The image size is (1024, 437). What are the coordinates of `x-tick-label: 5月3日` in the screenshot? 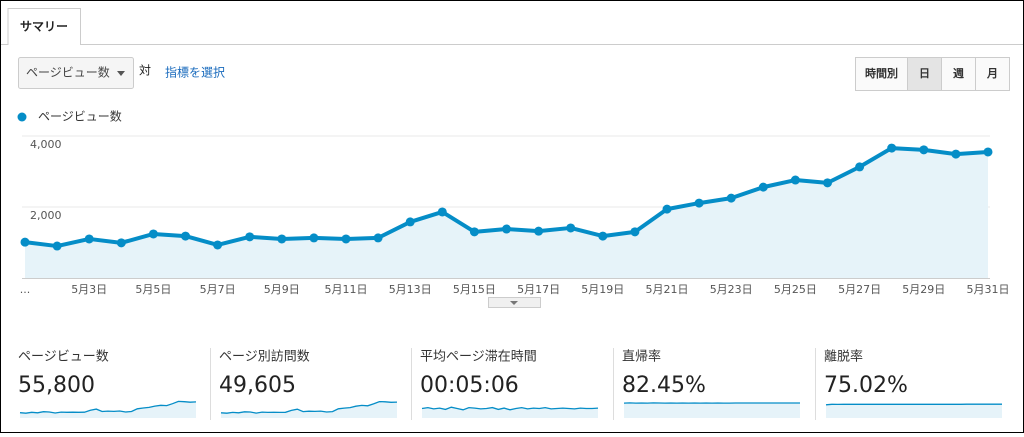 It's located at (89, 289).